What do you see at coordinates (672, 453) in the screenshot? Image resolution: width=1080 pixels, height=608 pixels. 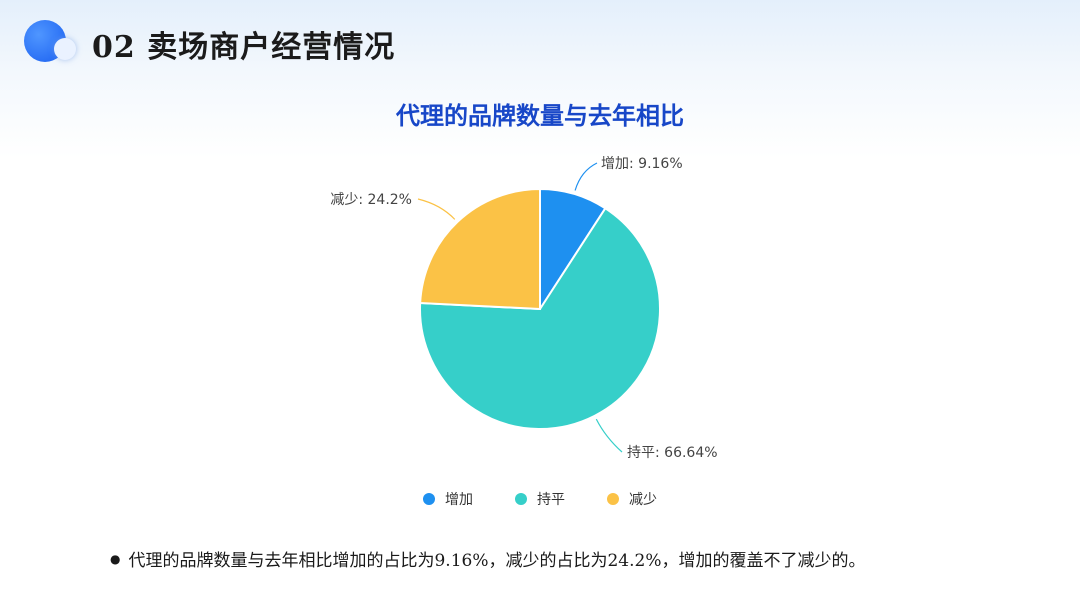 I see `data-label-flat: 持平: 66.64%` at bounding box center [672, 453].